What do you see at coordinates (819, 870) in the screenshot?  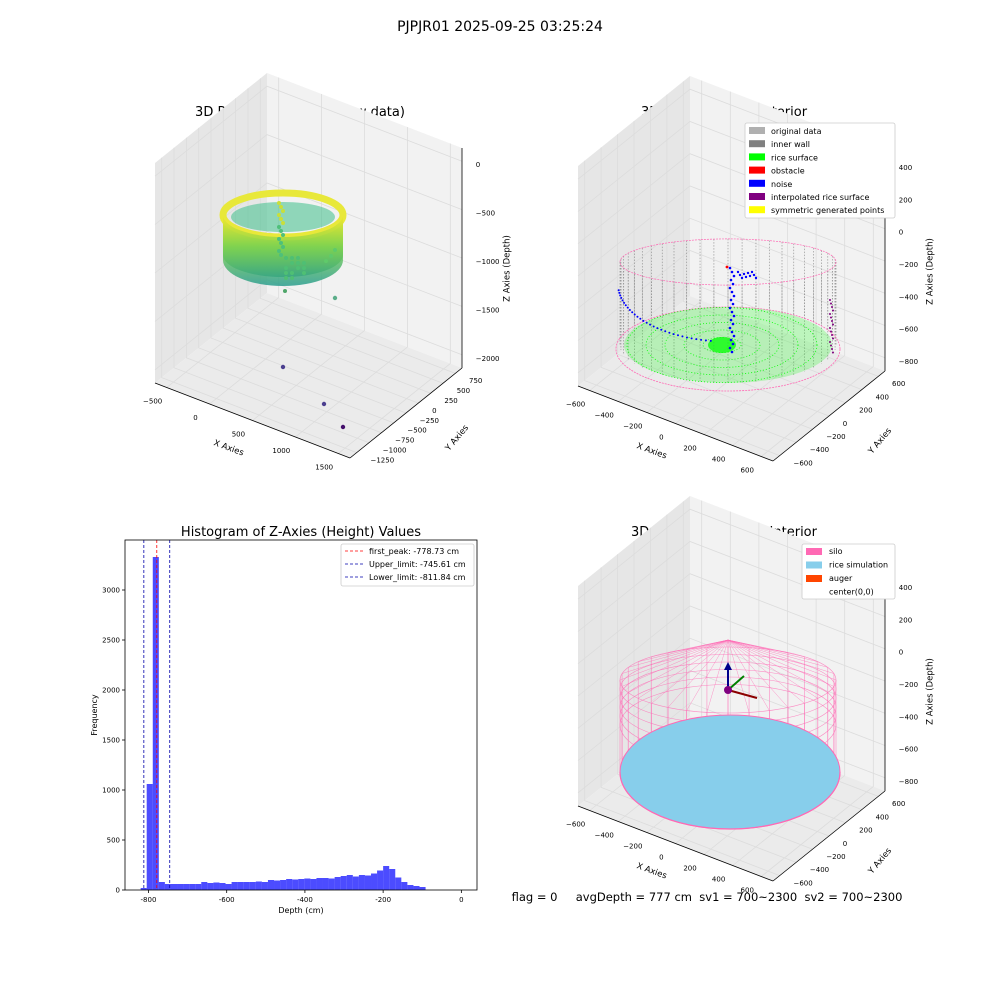 I see `y-tick-label: −400` at bounding box center [819, 870].